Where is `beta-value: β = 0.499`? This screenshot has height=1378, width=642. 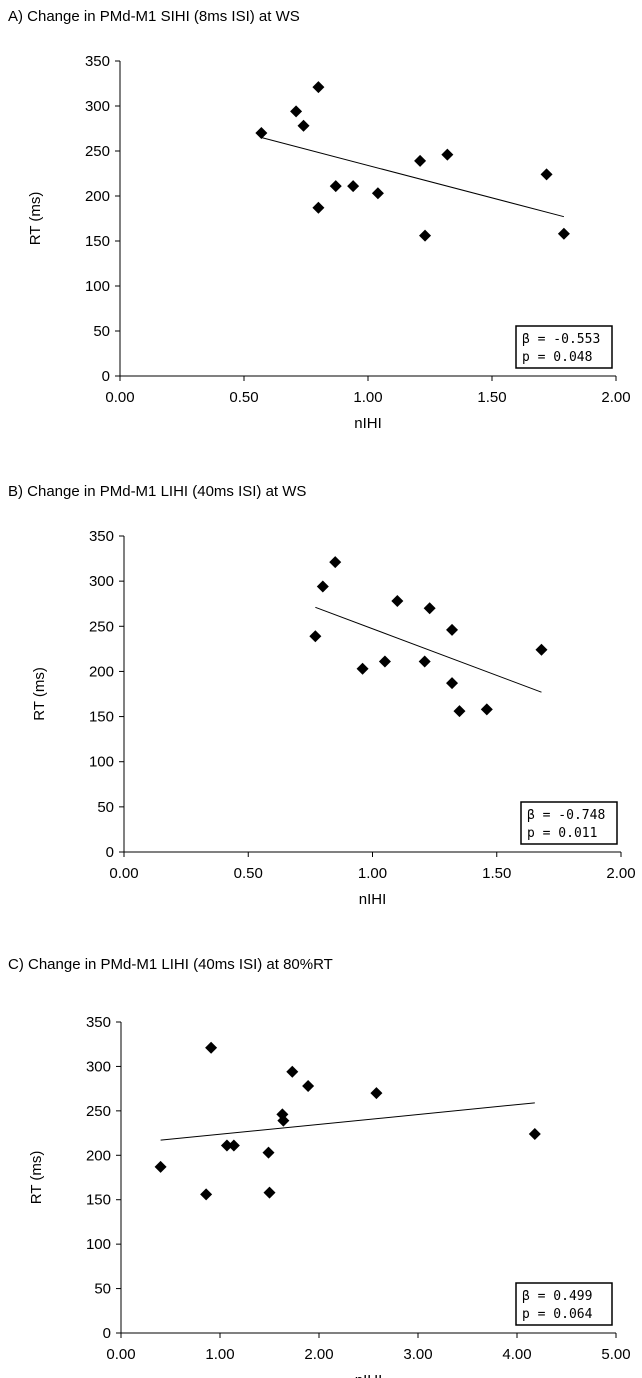 beta-value: β = 0.499 is located at coordinates (557, 1296).